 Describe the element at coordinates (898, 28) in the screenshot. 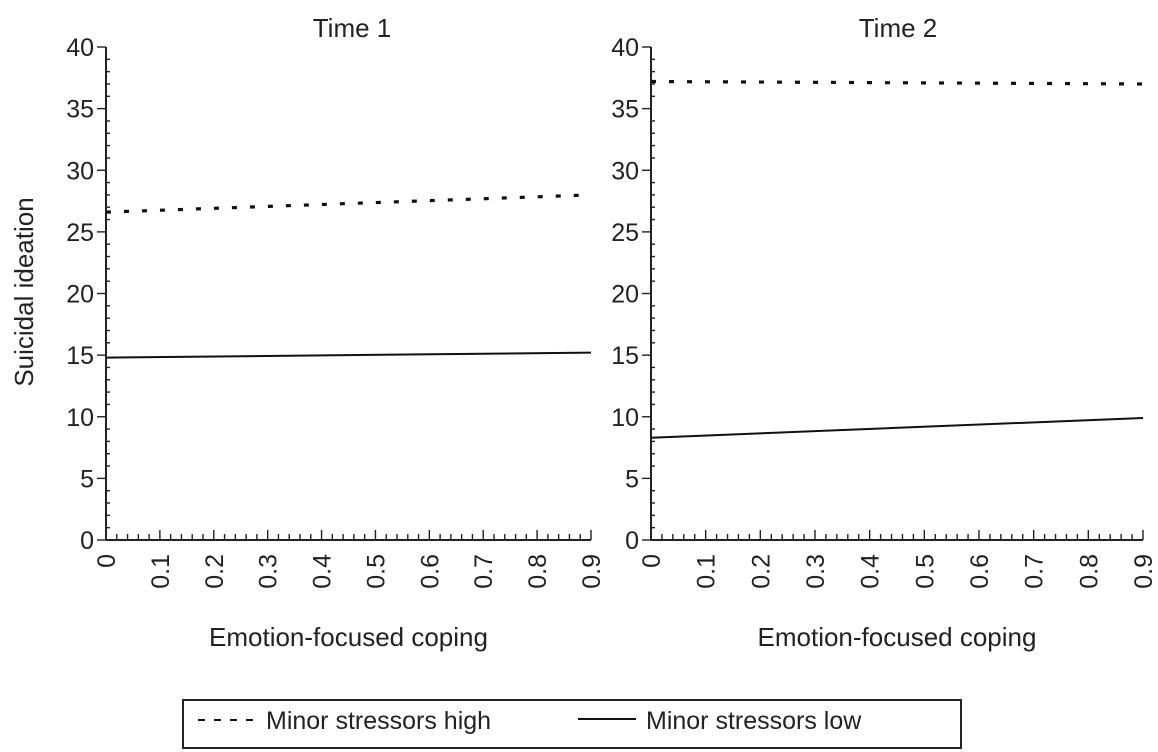

I see `panel-title: Time 2` at that location.